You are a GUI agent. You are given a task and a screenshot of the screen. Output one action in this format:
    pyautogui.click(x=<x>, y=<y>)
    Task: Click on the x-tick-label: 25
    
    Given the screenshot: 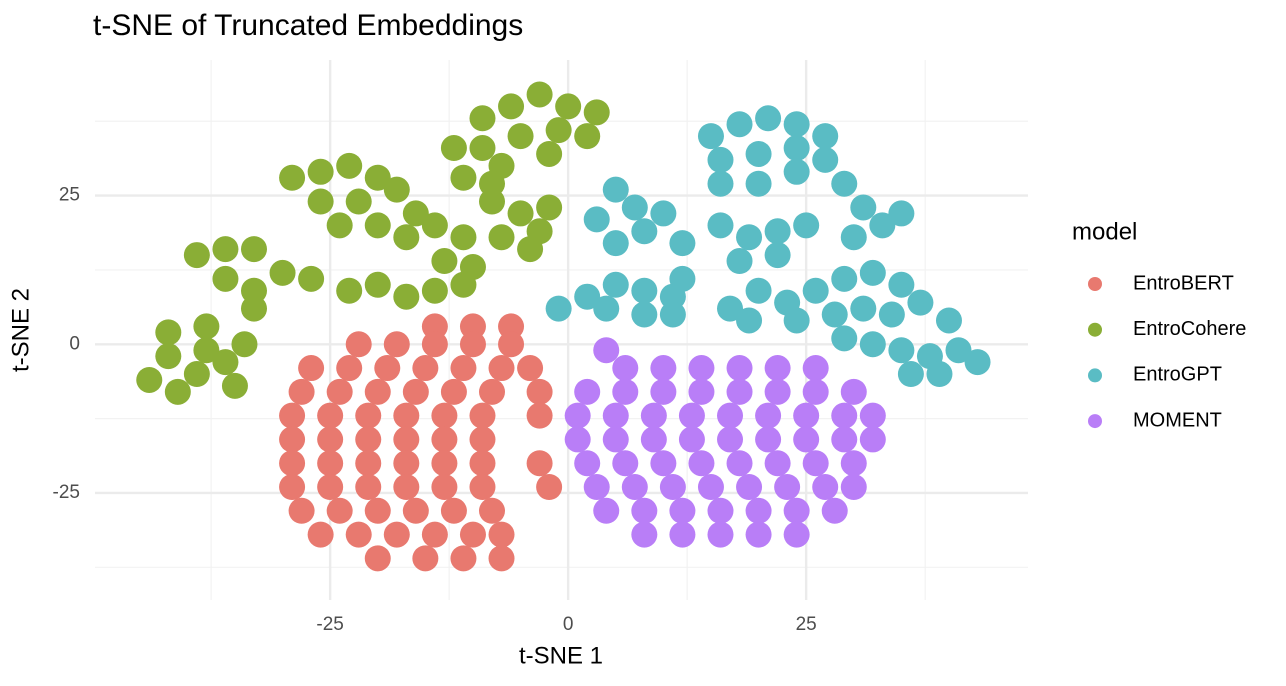 What is the action you would take?
    pyautogui.click(x=806, y=624)
    